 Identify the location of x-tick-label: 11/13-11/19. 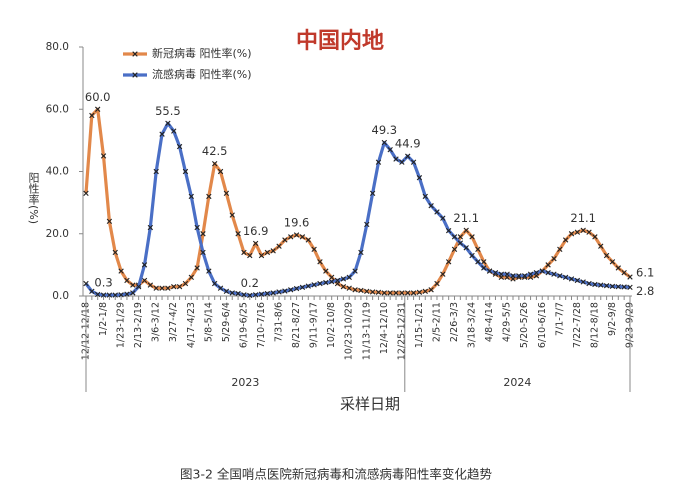
(366, 331).